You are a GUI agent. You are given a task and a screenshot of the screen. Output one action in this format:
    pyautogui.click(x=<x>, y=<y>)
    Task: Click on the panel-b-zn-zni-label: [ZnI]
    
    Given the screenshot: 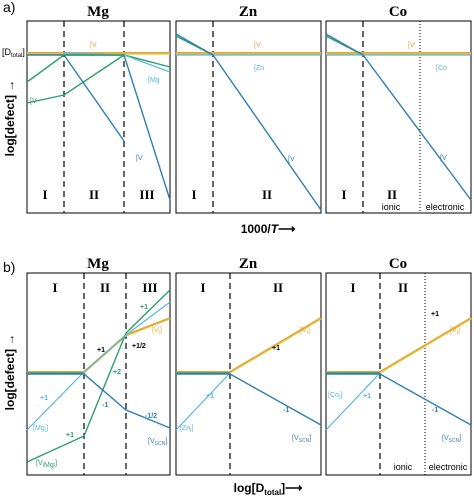 What is the action you would take?
    pyautogui.click(x=187, y=429)
    